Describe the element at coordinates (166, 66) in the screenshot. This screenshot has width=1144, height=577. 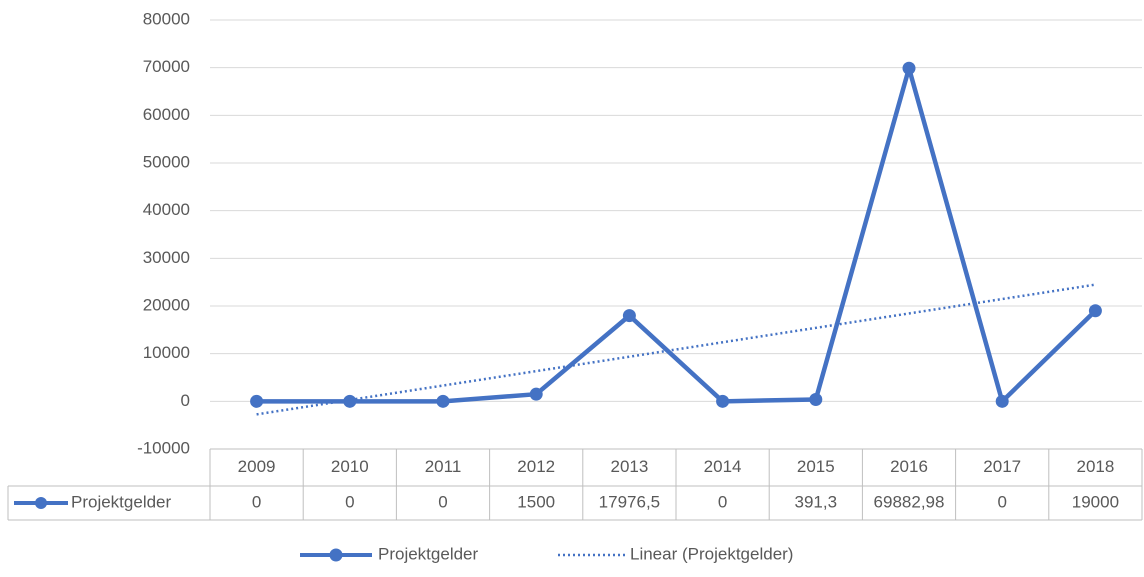
I see `y-tick-label: 70000` at that location.